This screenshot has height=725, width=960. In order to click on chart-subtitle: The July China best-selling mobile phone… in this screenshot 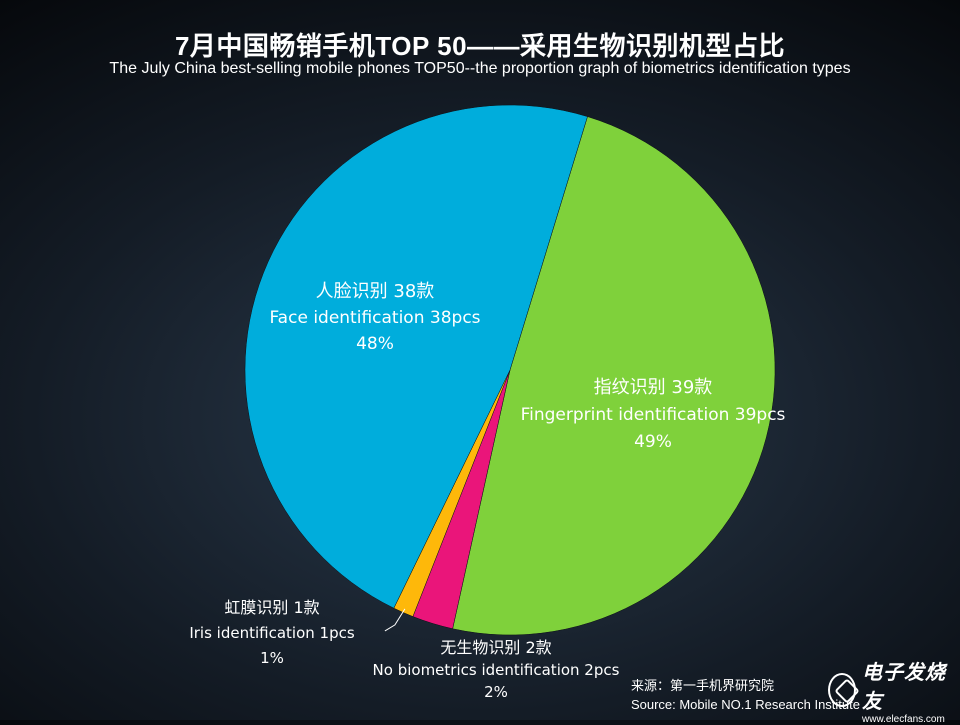, I will do `click(480, 68)`.